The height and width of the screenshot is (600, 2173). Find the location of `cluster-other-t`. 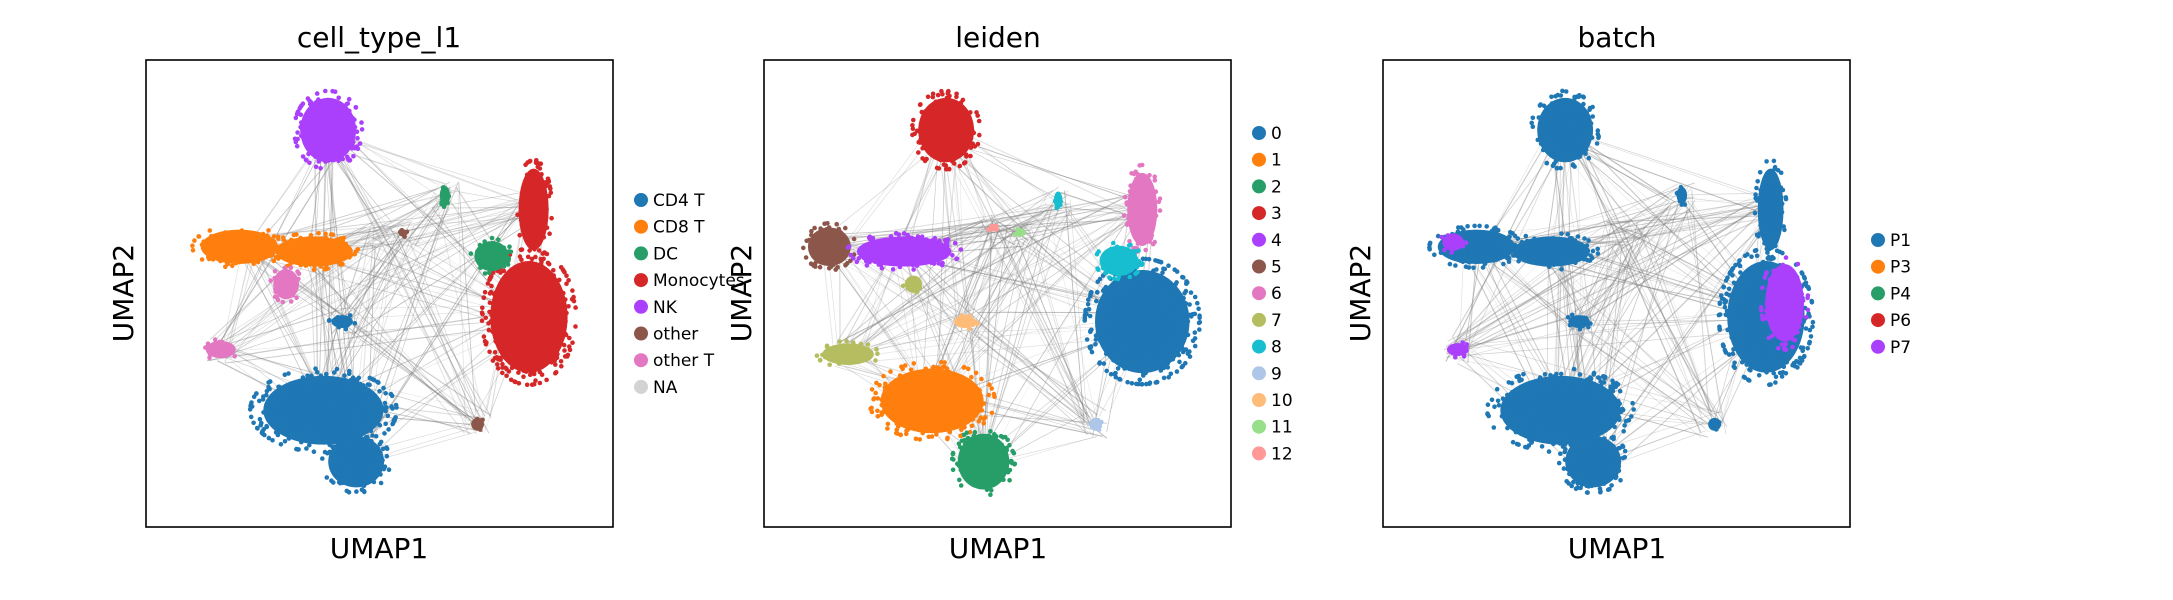

cluster-other-t is located at coordinates (285, 285).